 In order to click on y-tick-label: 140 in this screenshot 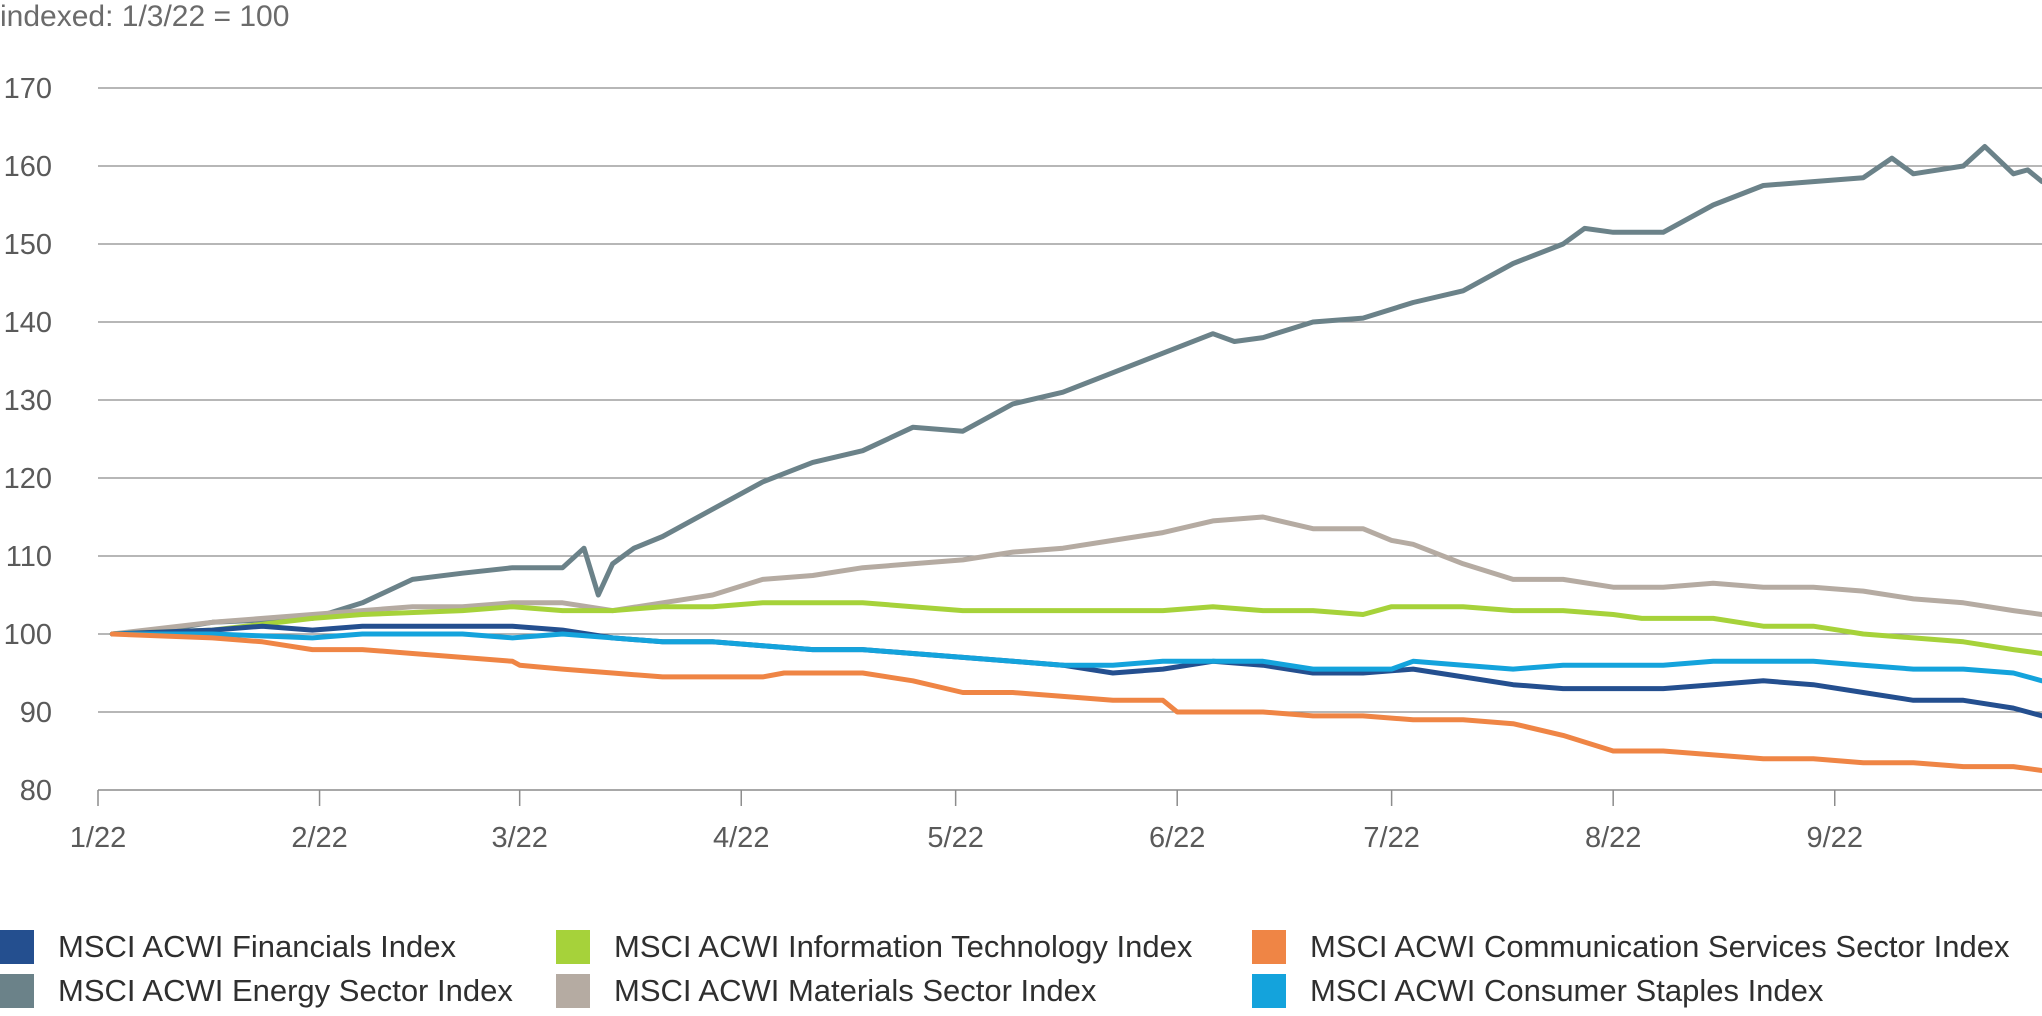, I will do `click(28, 323)`.